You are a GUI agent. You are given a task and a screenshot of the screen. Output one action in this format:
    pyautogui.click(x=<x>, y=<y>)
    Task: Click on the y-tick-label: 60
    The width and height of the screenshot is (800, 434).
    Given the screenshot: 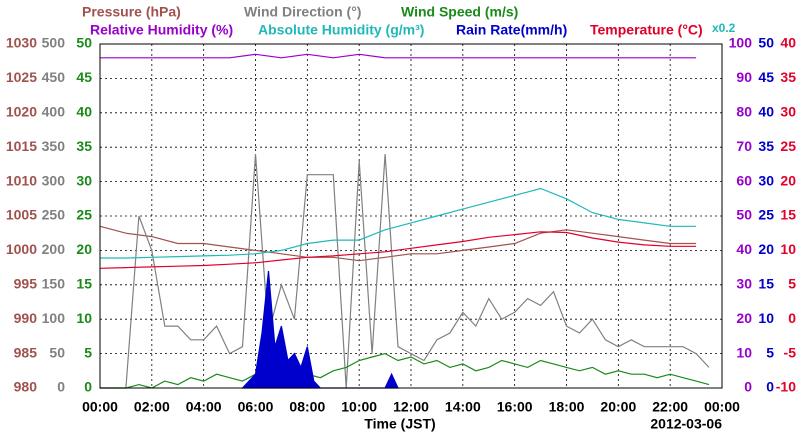 What is the action you would take?
    pyautogui.click(x=744, y=180)
    